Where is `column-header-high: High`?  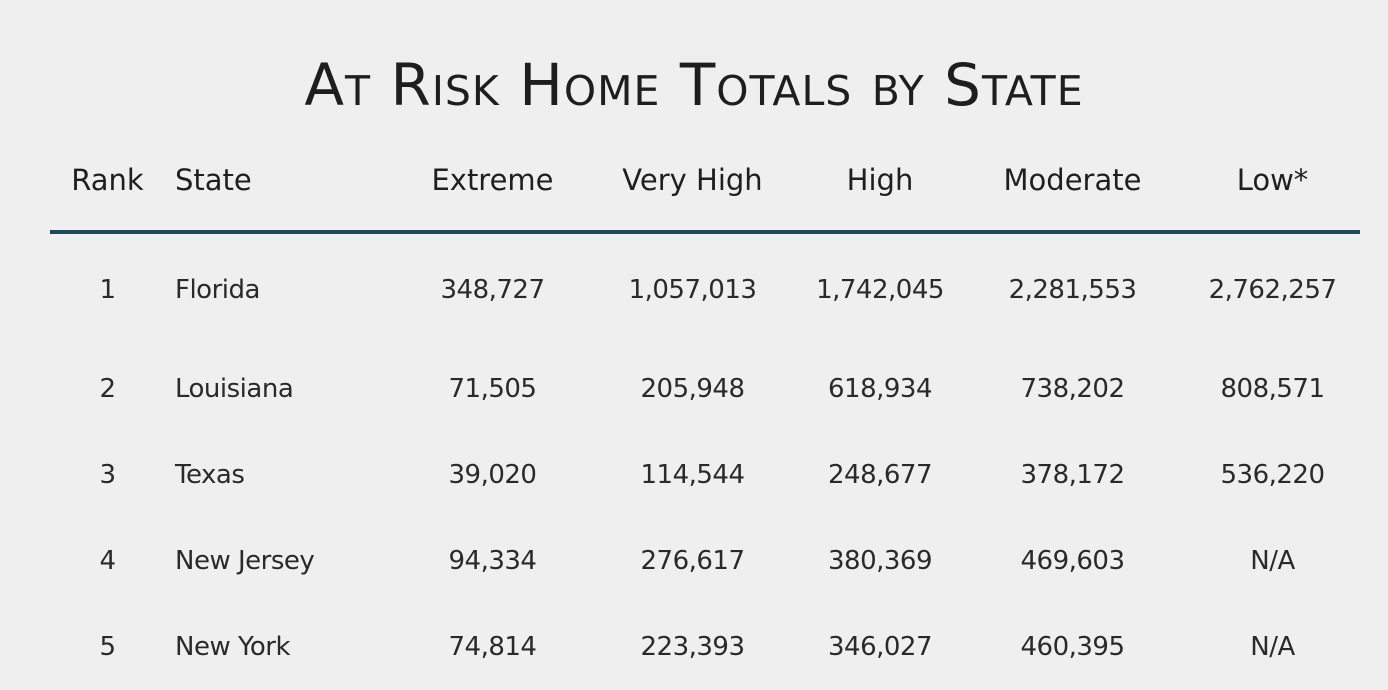 column-header-high: High is located at coordinates (880, 192).